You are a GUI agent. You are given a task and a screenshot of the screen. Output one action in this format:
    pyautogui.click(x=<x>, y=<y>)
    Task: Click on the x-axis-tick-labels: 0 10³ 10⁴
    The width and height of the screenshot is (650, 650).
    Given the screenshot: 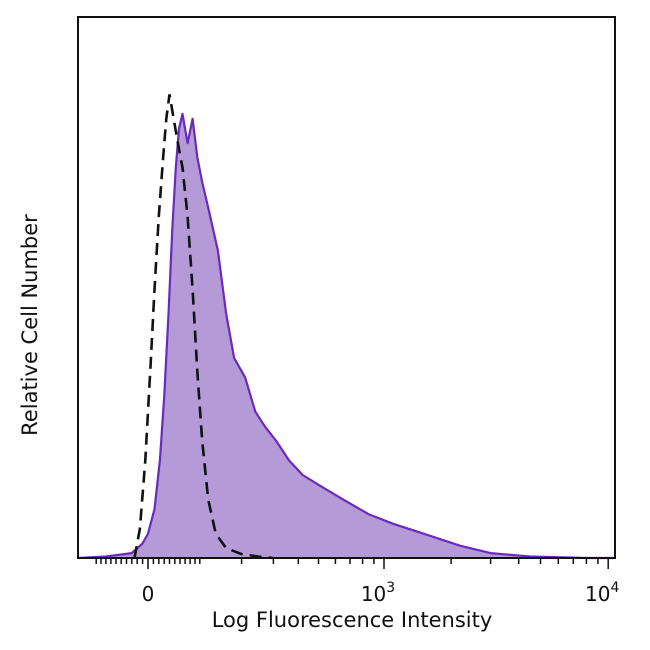 What is the action you would take?
    pyautogui.click(x=381, y=593)
    